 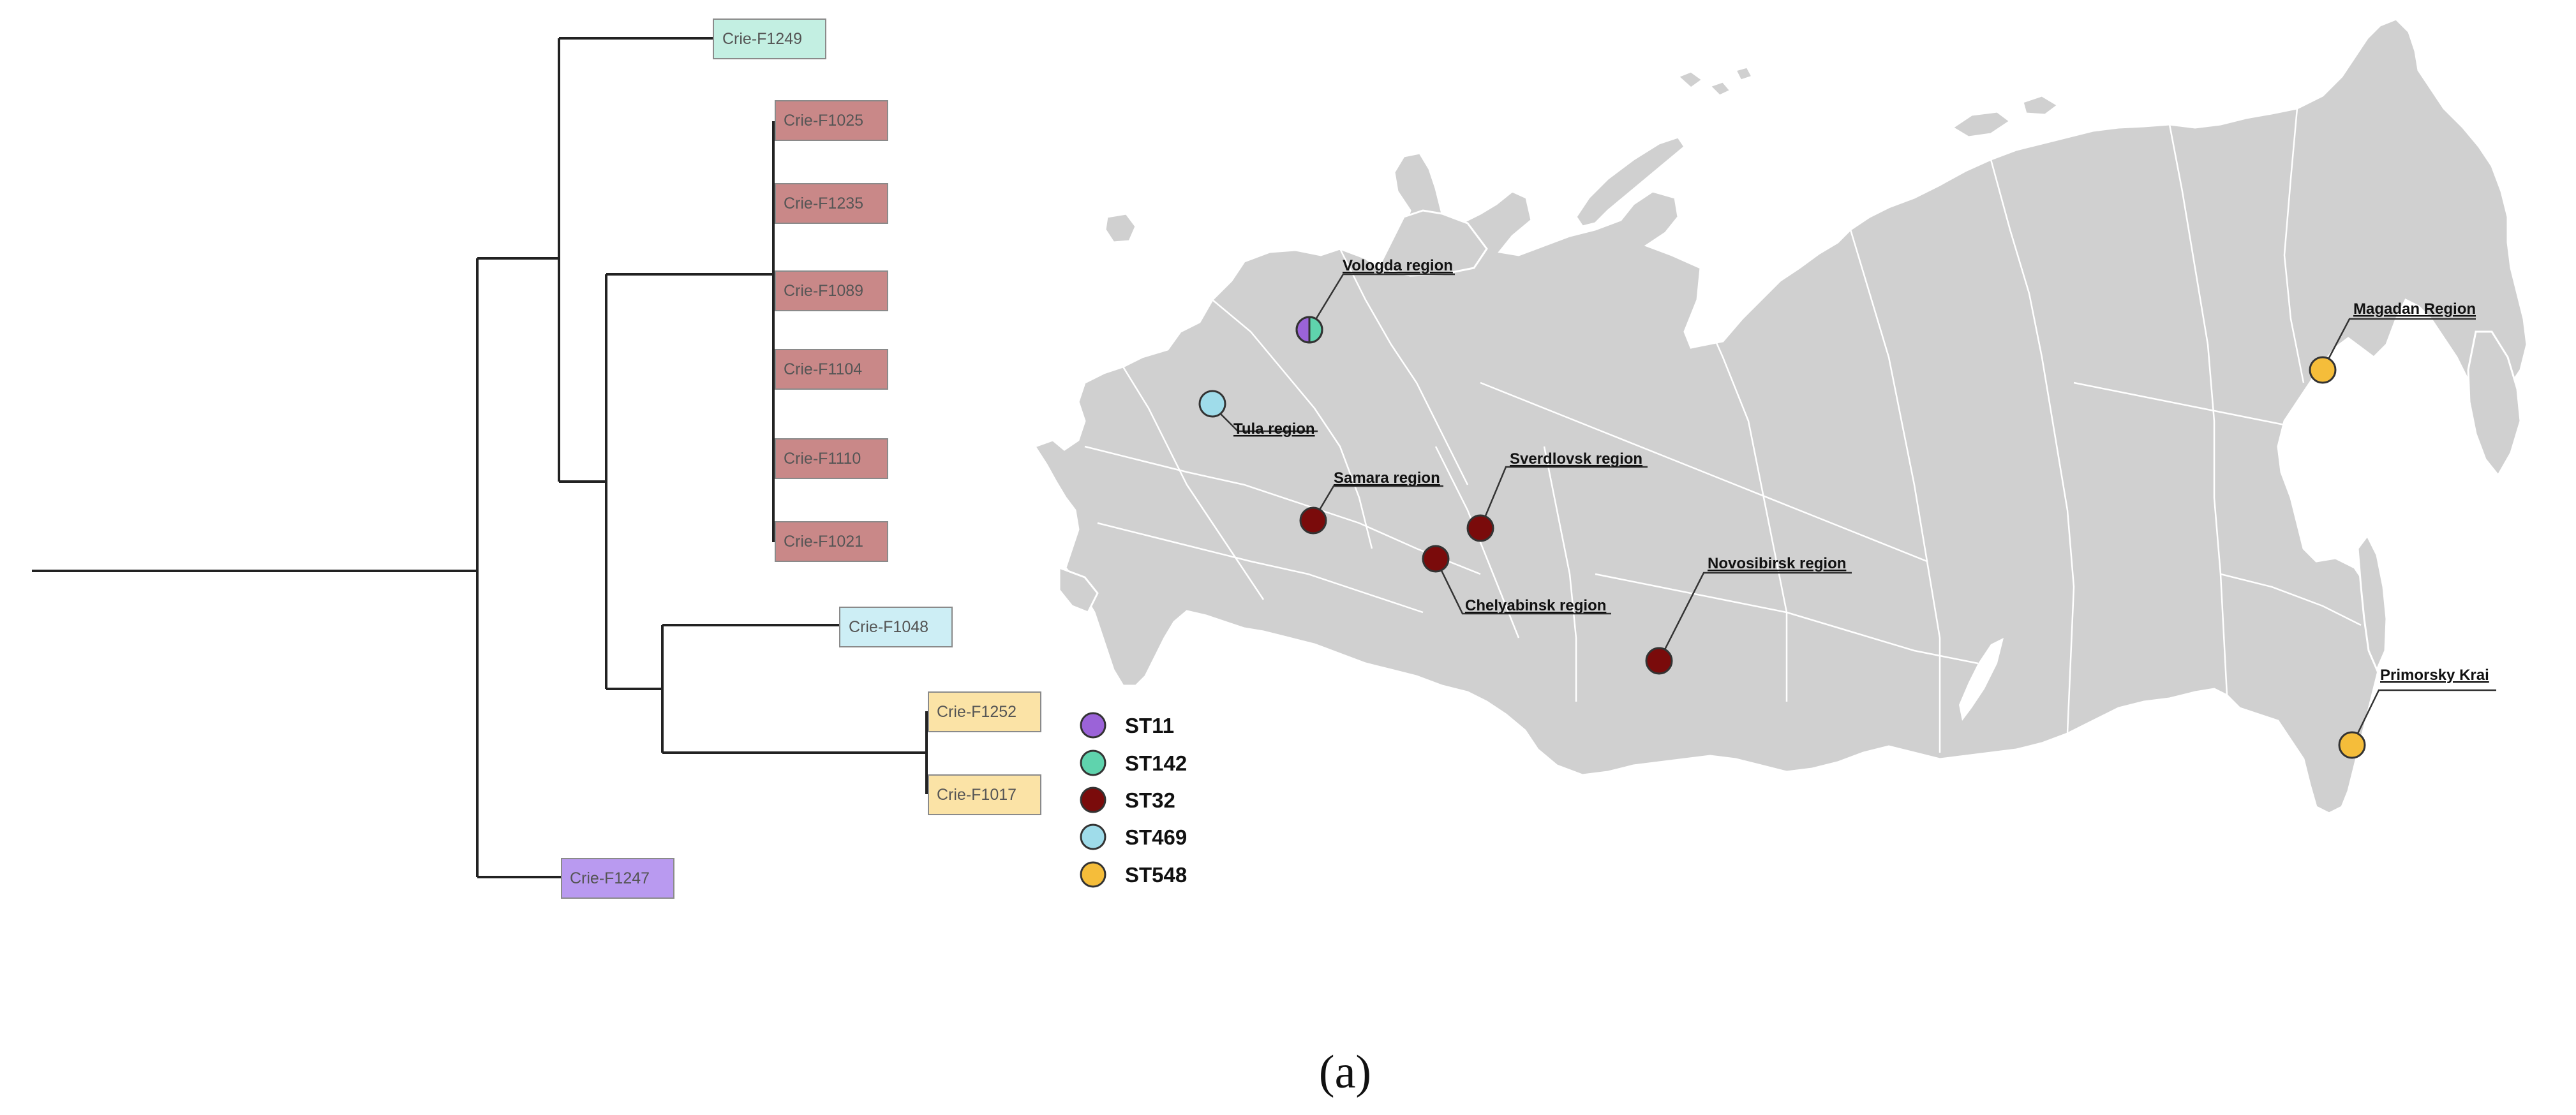 I want to click on region-label-novosibirsk: Novosibirsk region, so click(x=1777, y=563).